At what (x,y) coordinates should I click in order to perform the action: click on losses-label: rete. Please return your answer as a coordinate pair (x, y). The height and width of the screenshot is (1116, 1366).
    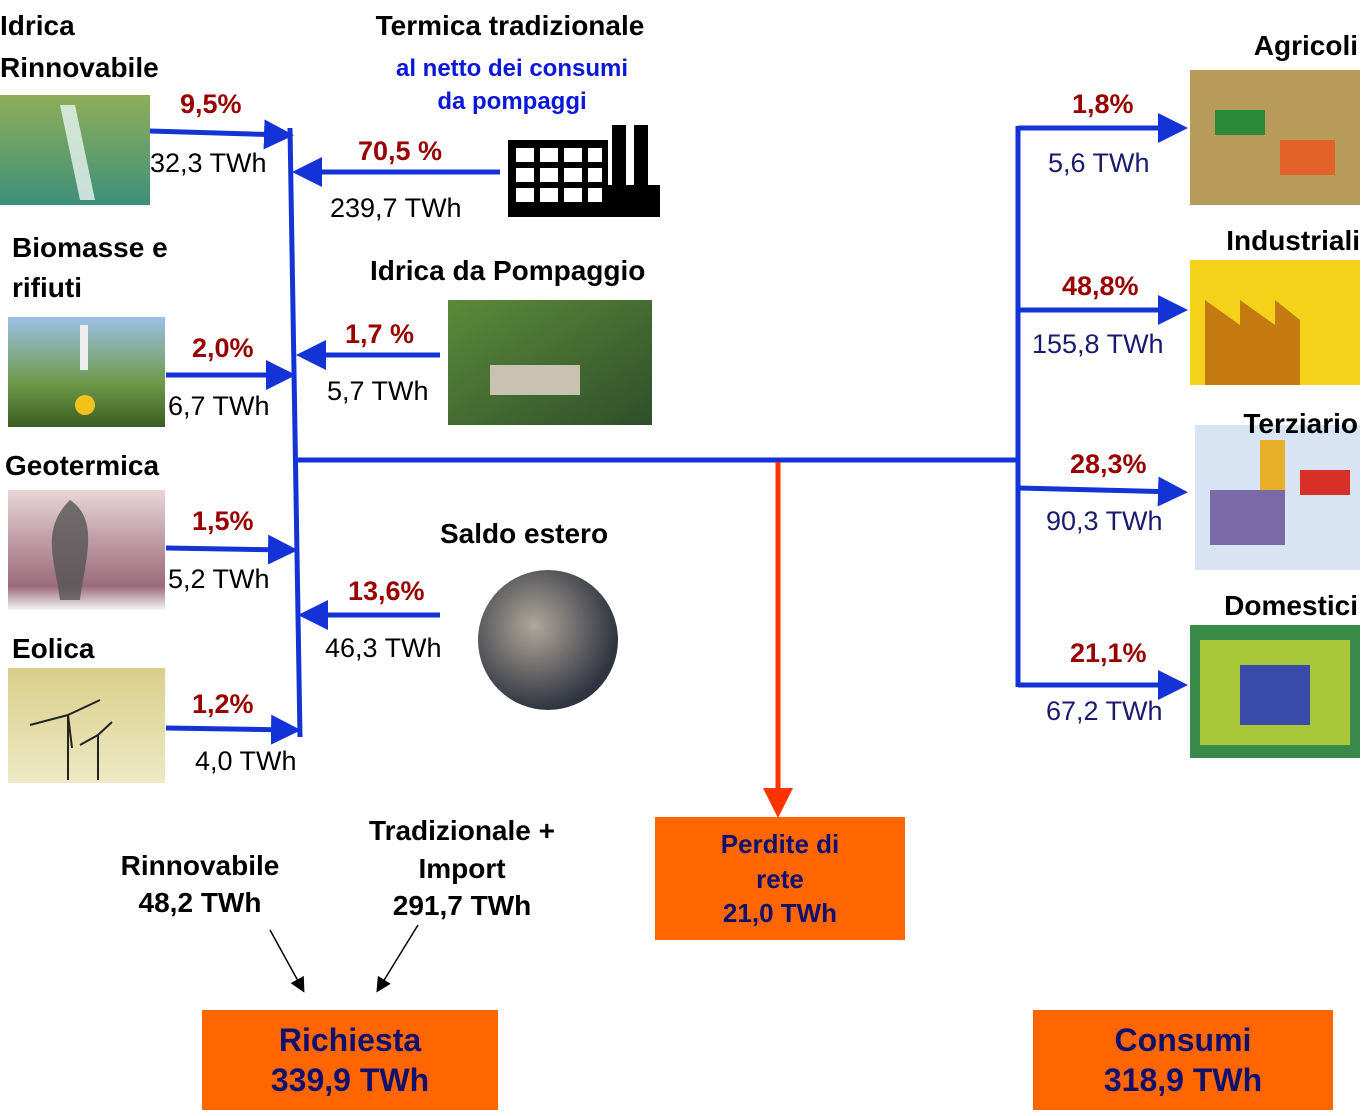
    Looking at the image, I should click on (780, 879).